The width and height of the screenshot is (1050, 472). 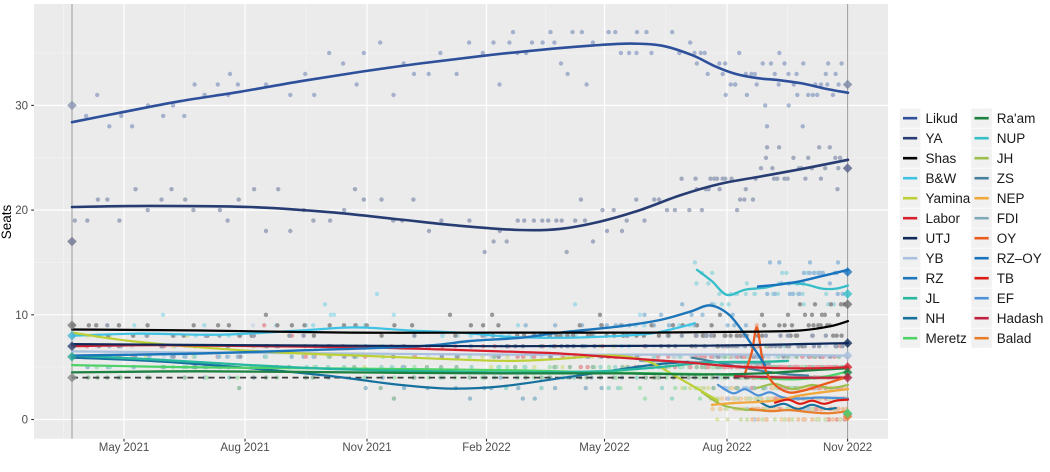 I want to click on svg-text: 0, so click(x=25, y=421).